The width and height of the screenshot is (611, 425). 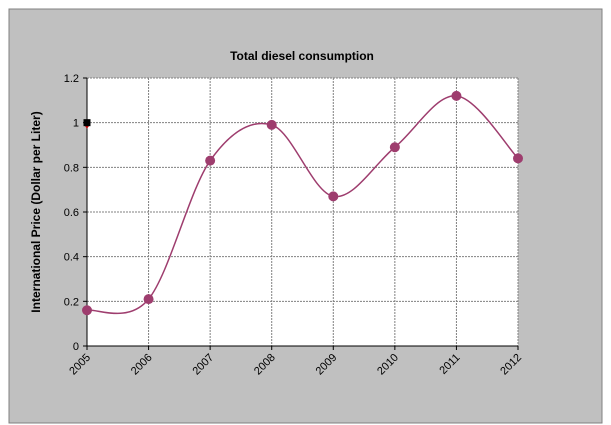 I want to click on data-point-2012, so click(x=518, y=158).